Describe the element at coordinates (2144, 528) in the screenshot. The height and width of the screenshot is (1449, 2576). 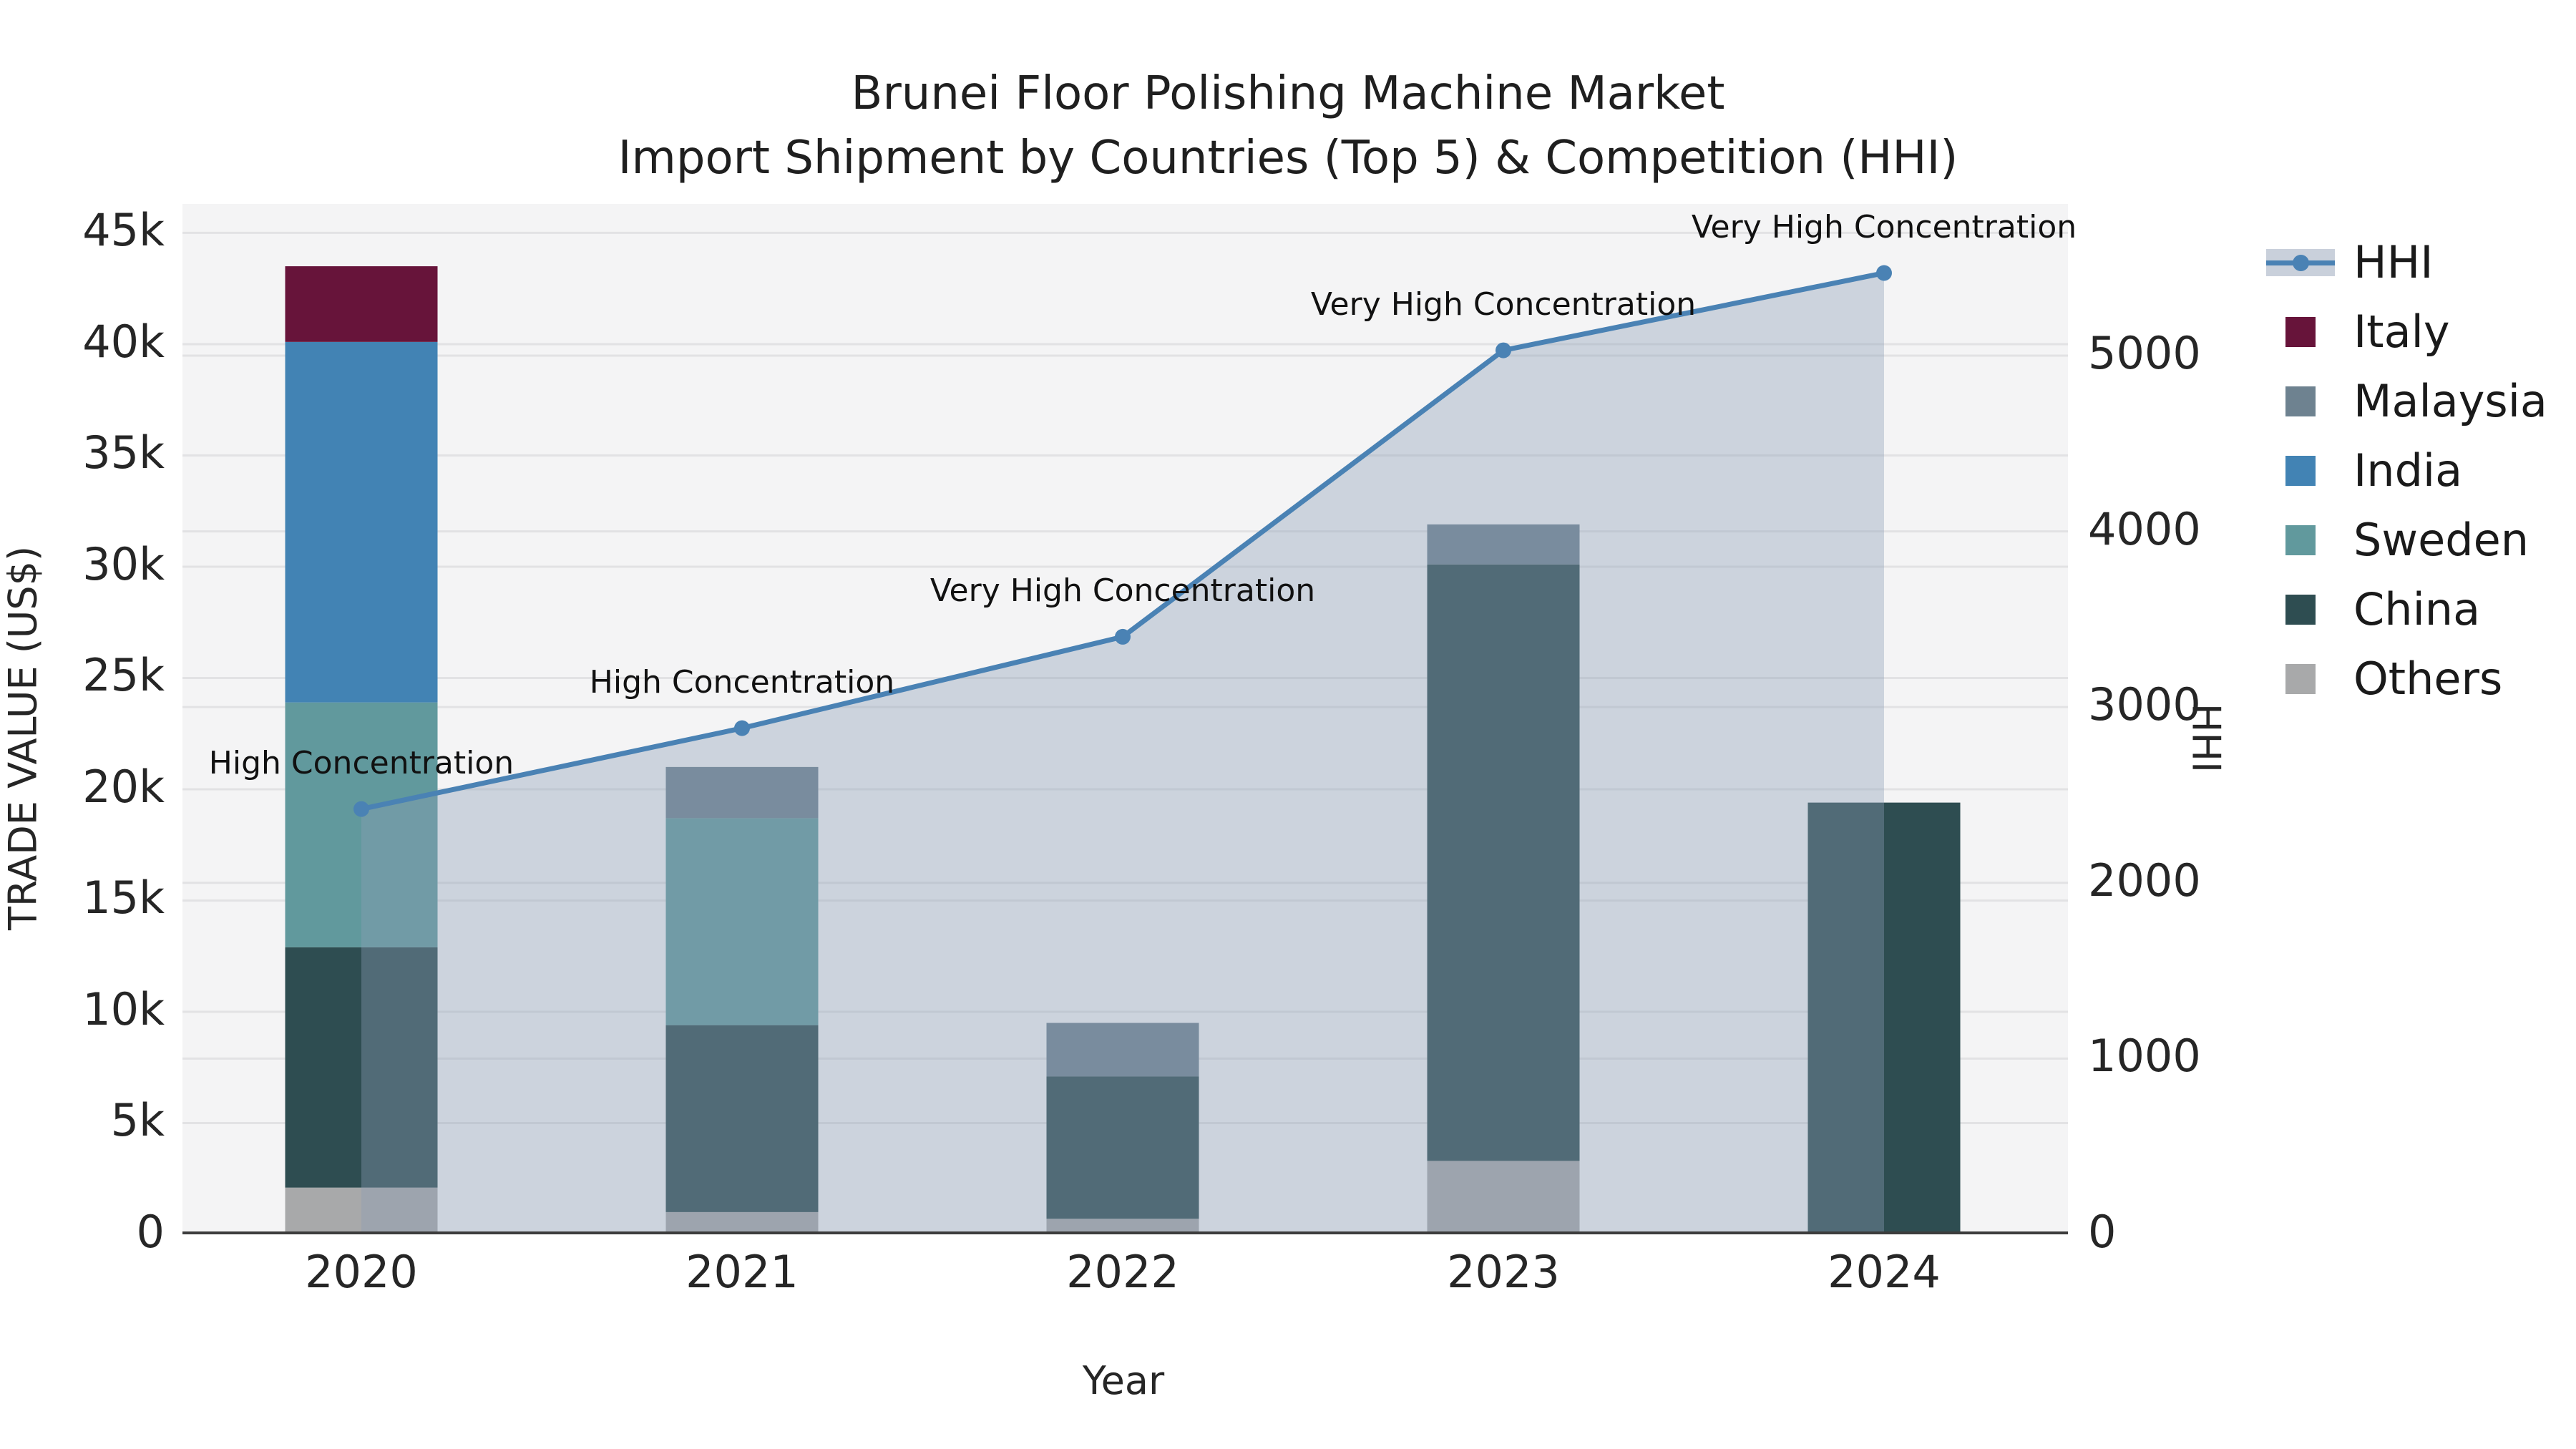
I see `y-axis-tick-right: 4000` at that location.